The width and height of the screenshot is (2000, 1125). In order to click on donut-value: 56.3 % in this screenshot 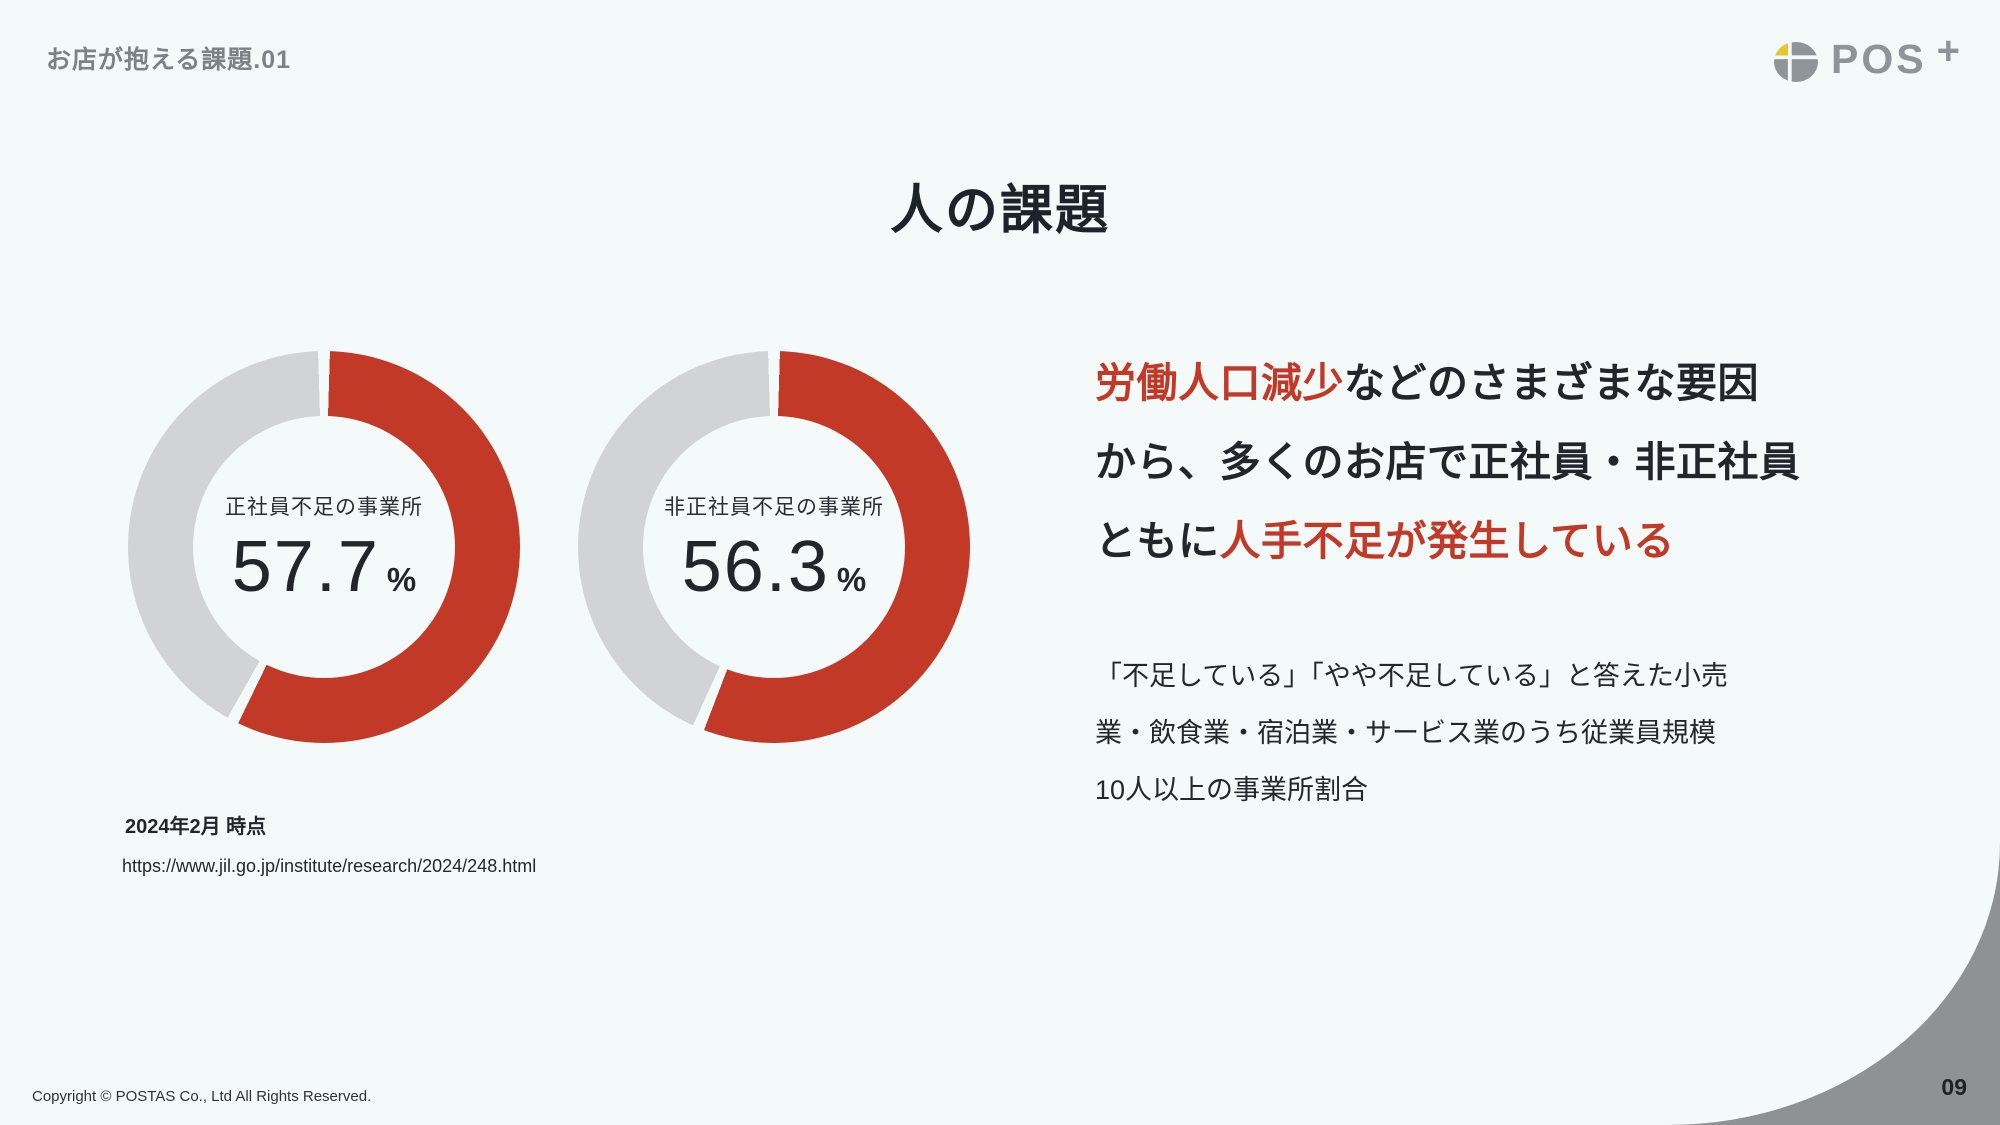, I will do `click(774, 567)`.